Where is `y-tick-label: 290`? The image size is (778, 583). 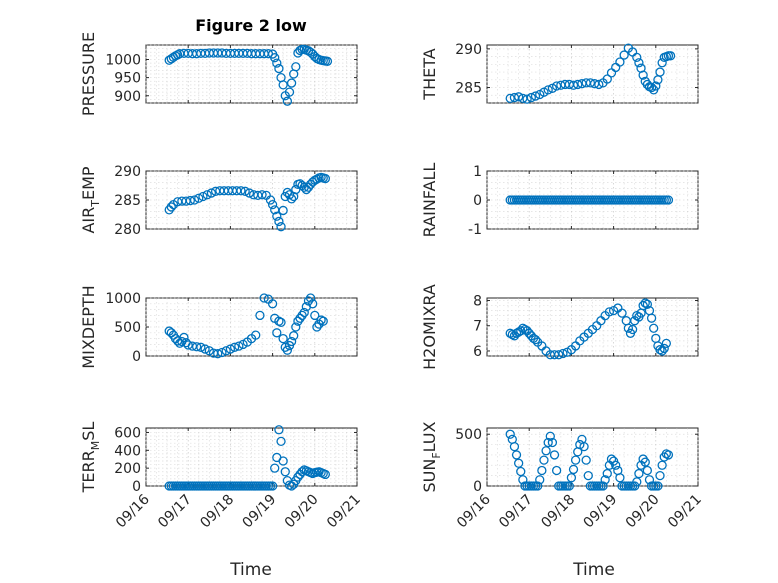 y-tick-label: 290 is located at coordinates (127, 172).